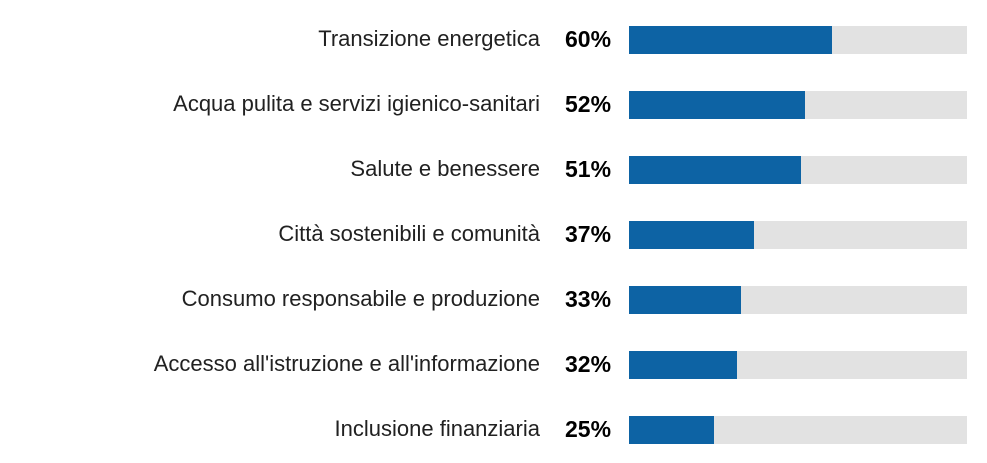 Image resolution: width=987 pixels, height=463 pixels. What do you see at coordinates (588, 39) in the screenshot?
I see `value-label: 60%` at bounding box center [588, 39].